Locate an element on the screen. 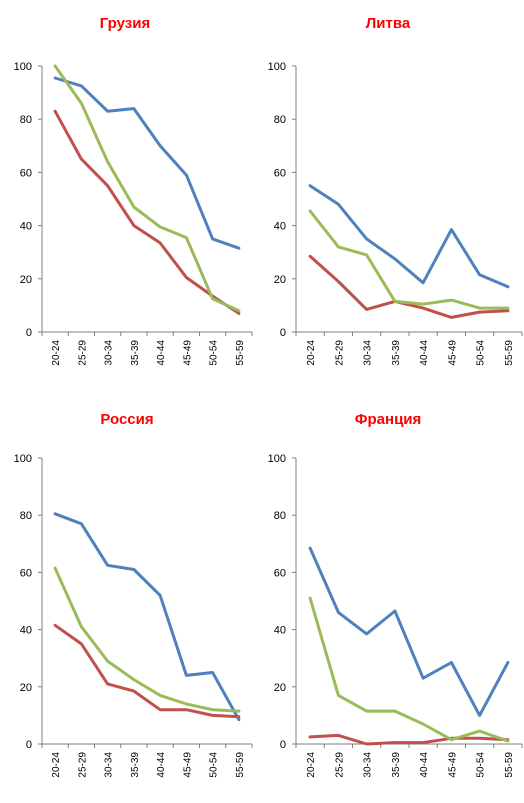 The image size is (524, 803). chart-title: Грузия is located at coordinates (125, 23).